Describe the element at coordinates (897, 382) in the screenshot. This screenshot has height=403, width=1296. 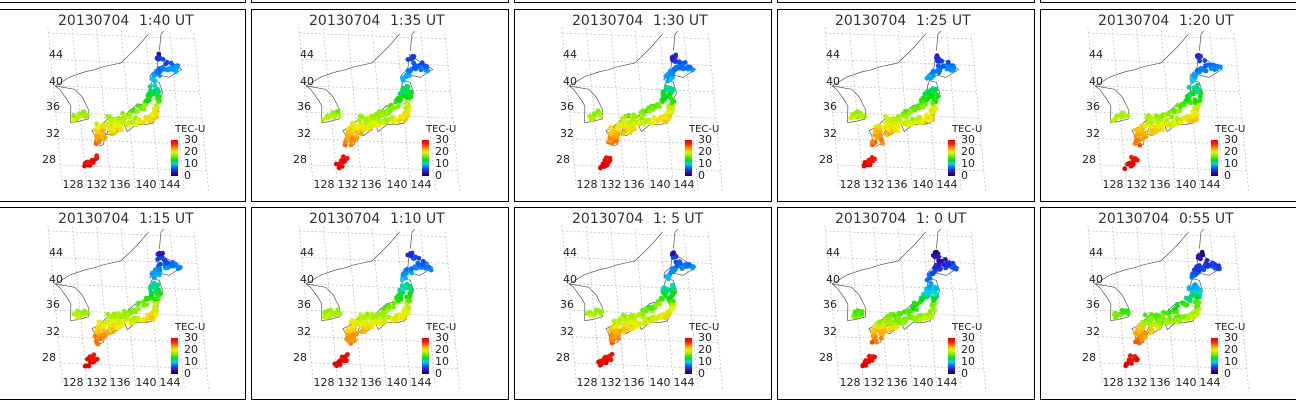
I see `longitude-tick-label: 136` at that location.